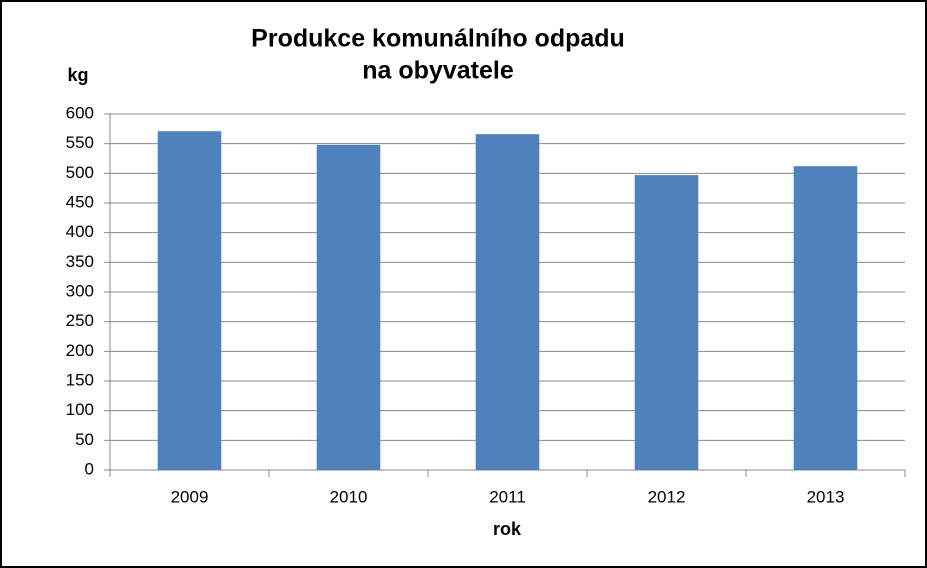 This screenshot has width=927, height=568. Describe the element at coordinates (80, 320) in the screenshot. I see `y-tick-label: 250` at that location.